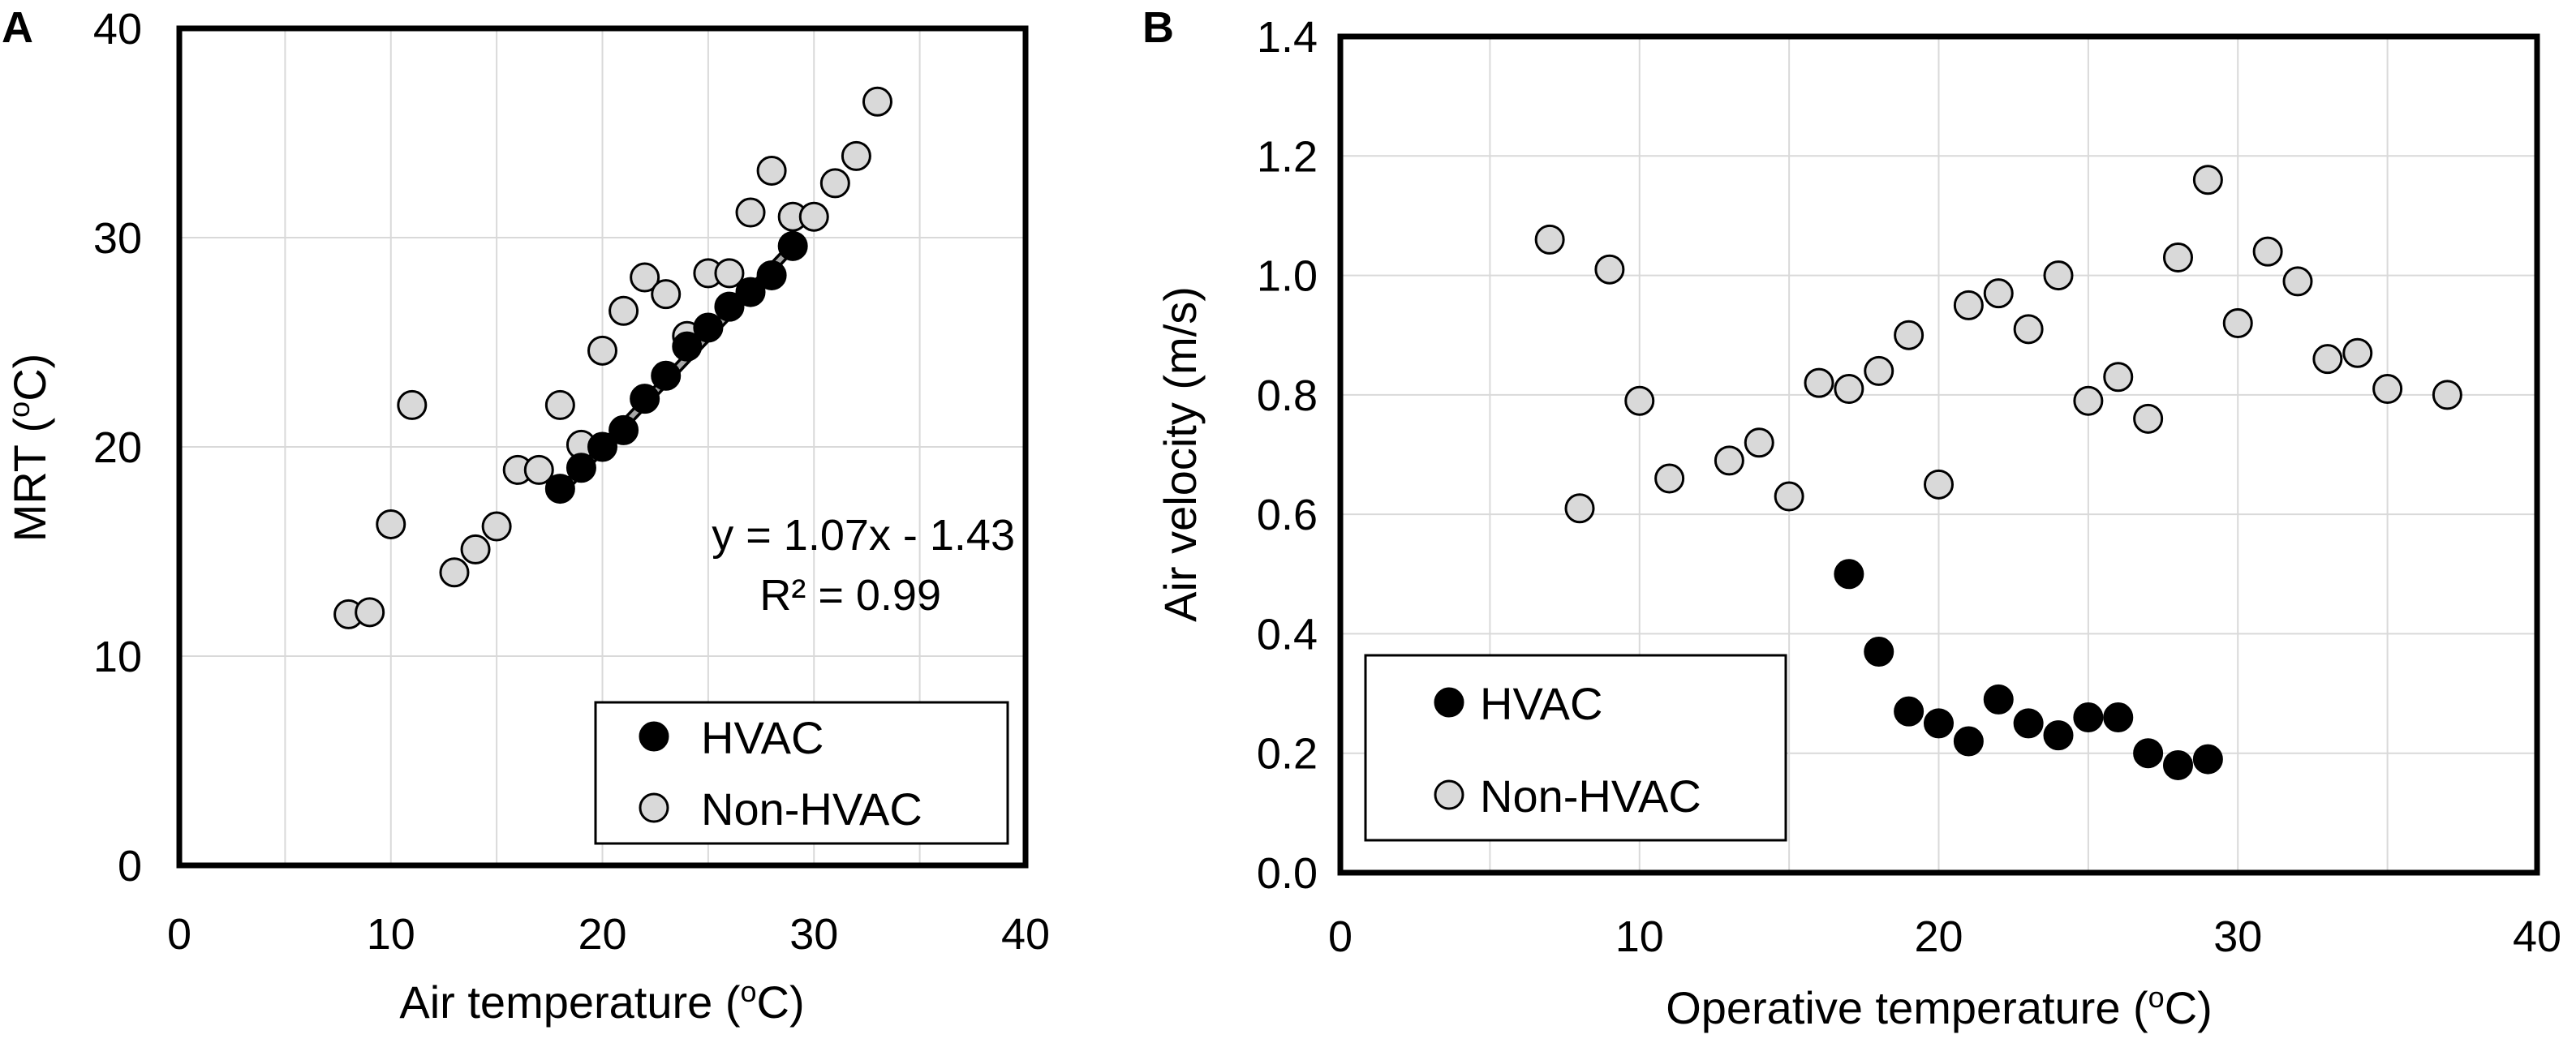 Image resolution: width=2576 pixels, height=1043 pixels. I want to click on panel-a-x-axis-title: Air temperature (oC), so click(601, 1001).